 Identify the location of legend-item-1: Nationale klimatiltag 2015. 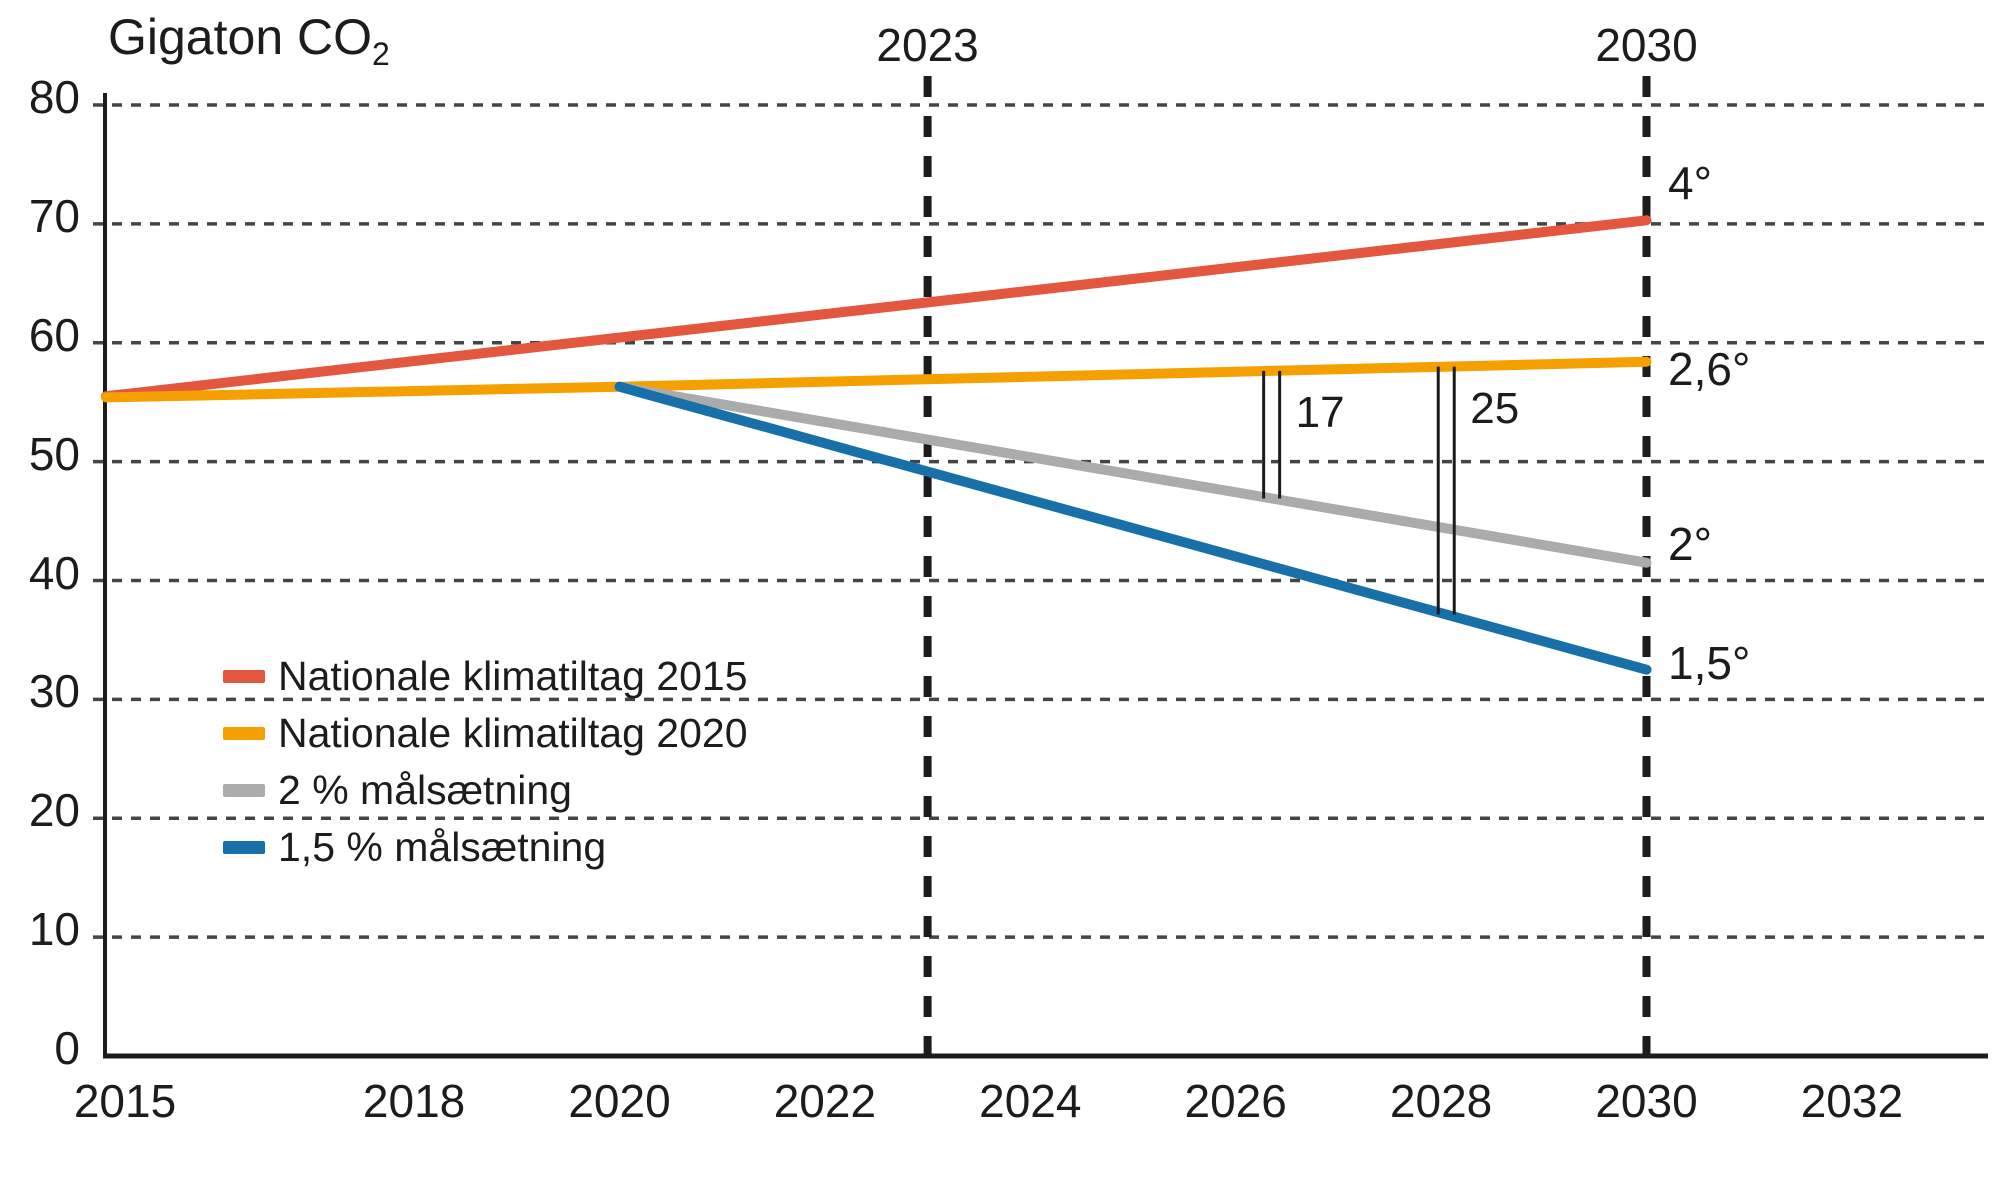
(485, 676).